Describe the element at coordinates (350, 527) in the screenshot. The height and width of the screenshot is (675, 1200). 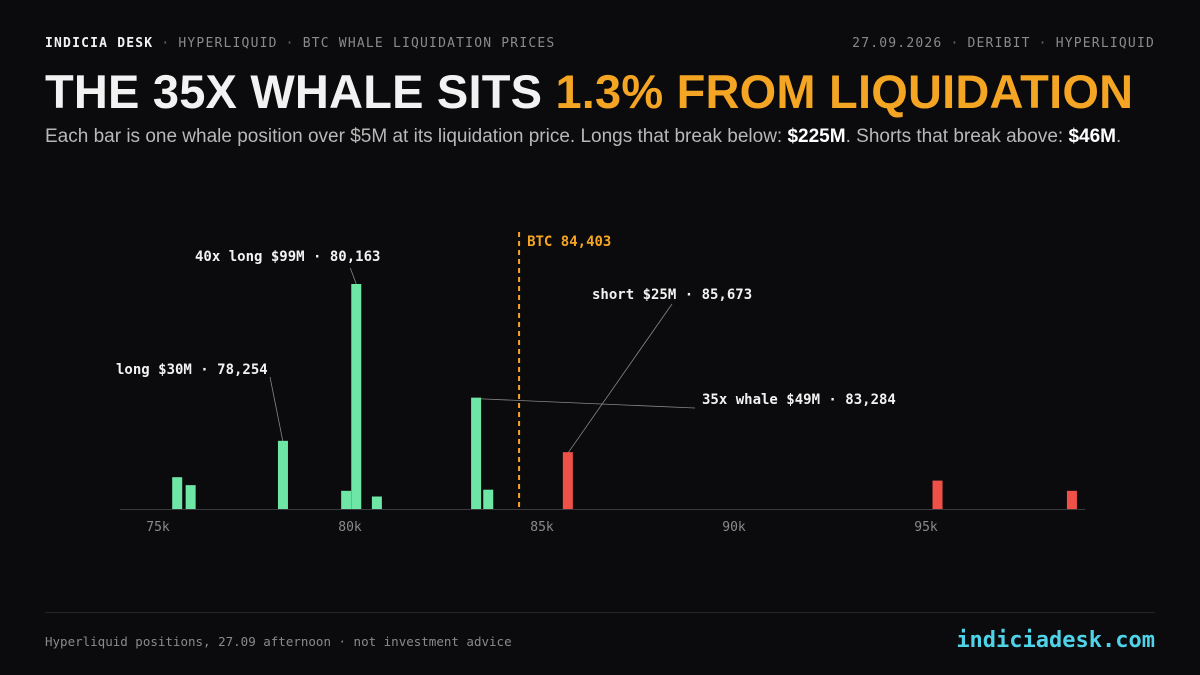
I see `x-tick-label: 80k` at that location.